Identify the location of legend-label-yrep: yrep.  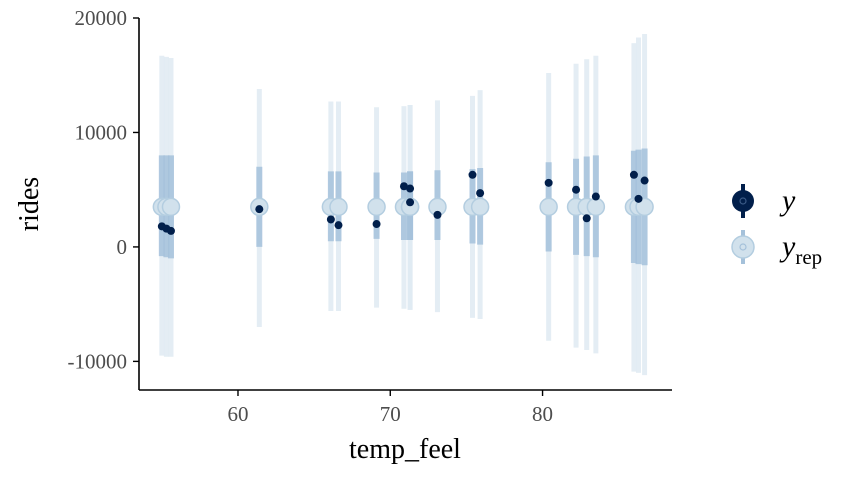
(800, 249).